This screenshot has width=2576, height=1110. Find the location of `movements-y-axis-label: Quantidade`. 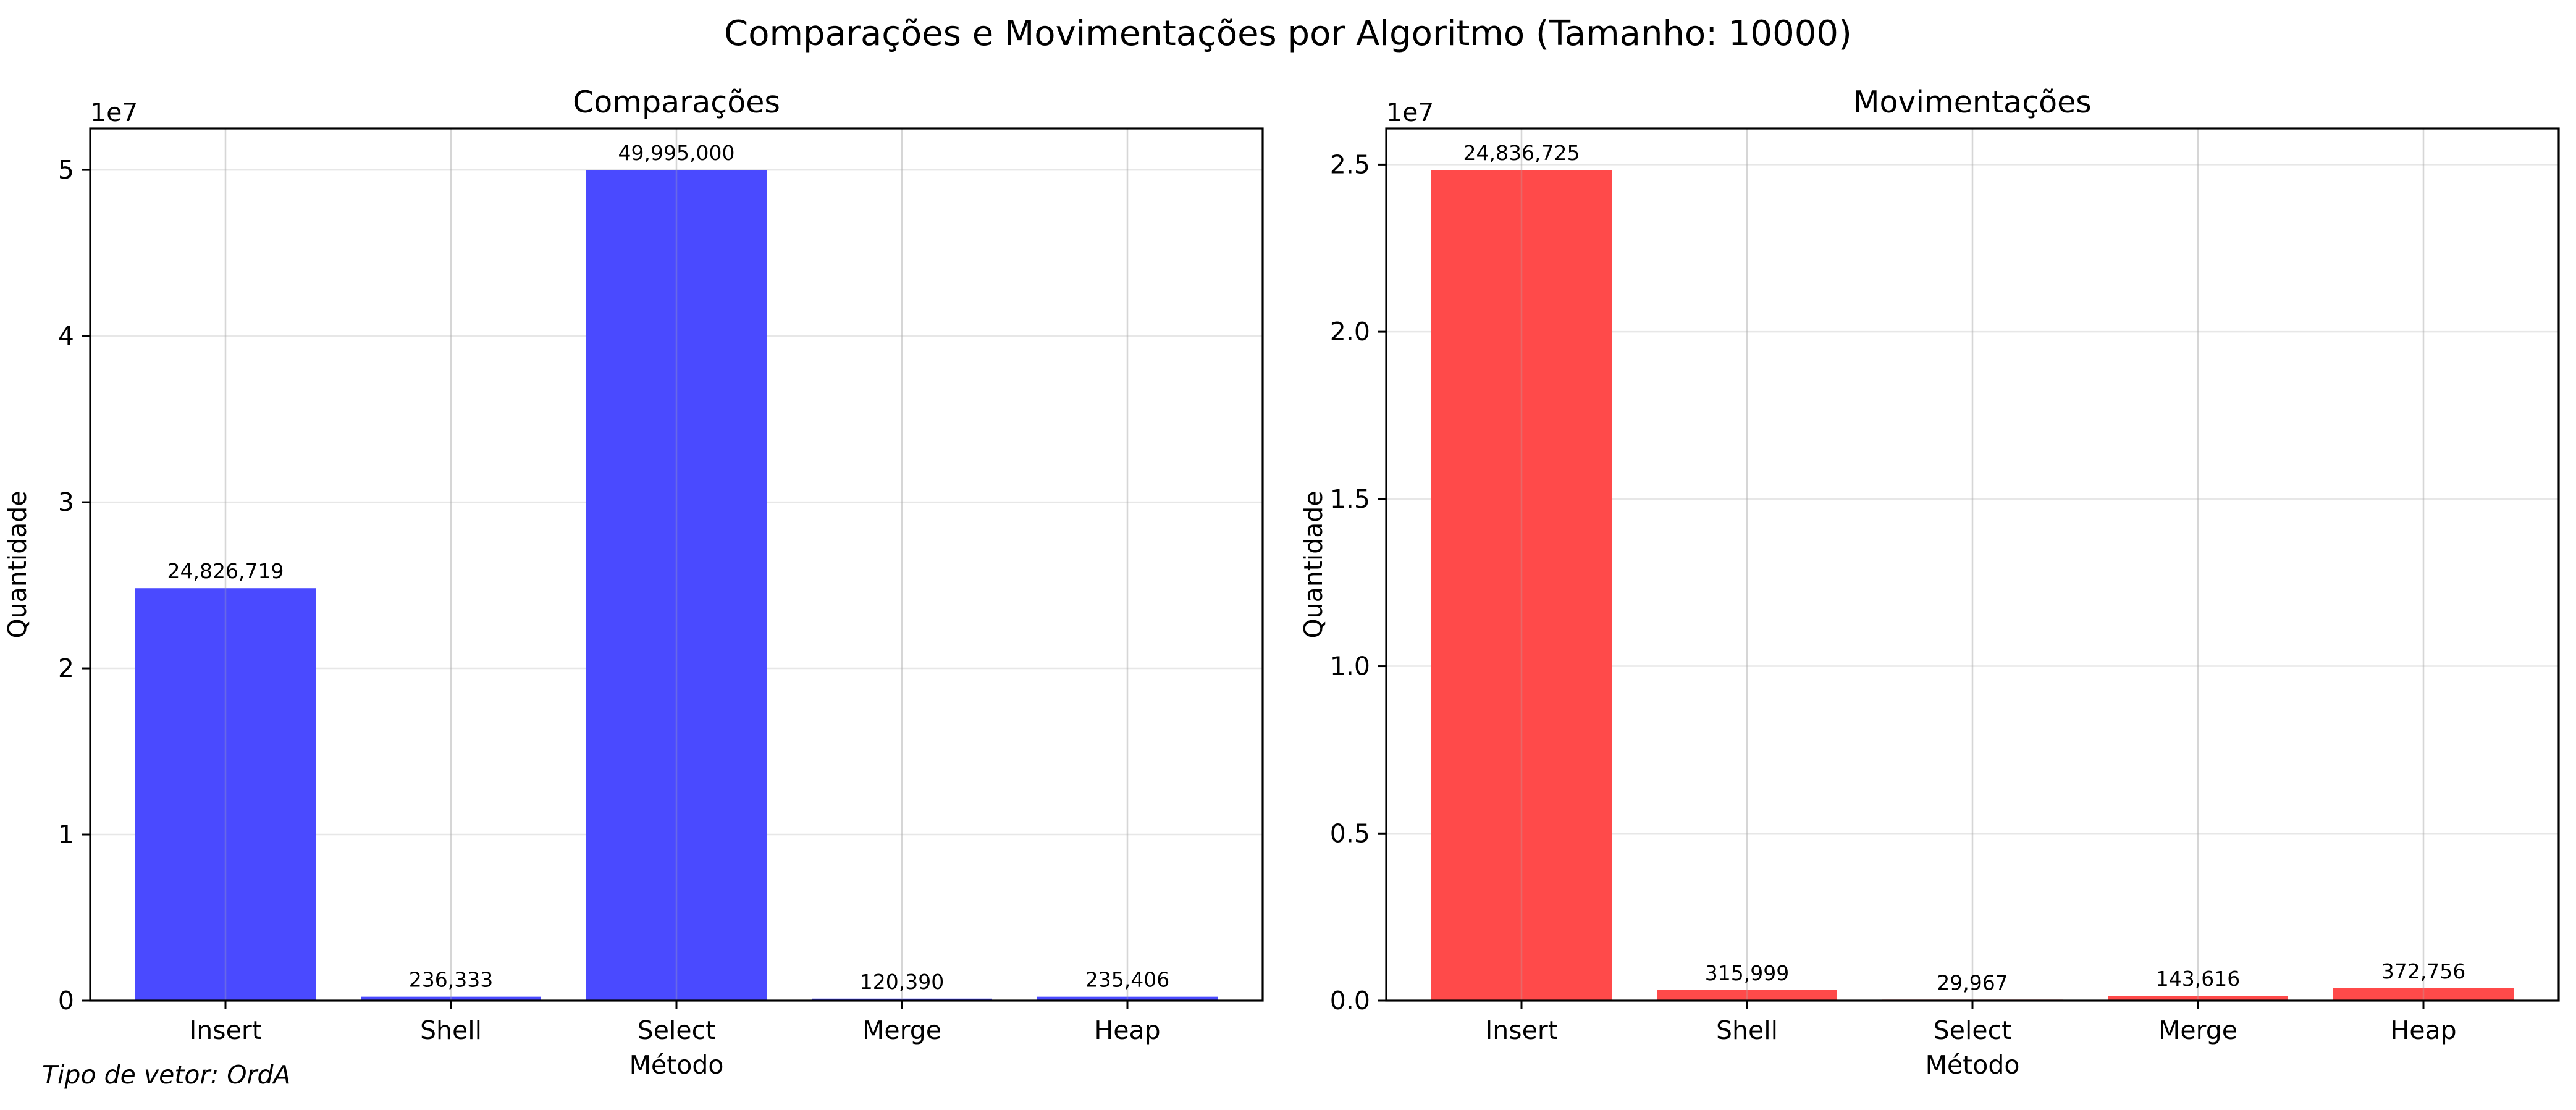

movements-y-axis-label: Quantidade is located at coordinates (1313, 564).